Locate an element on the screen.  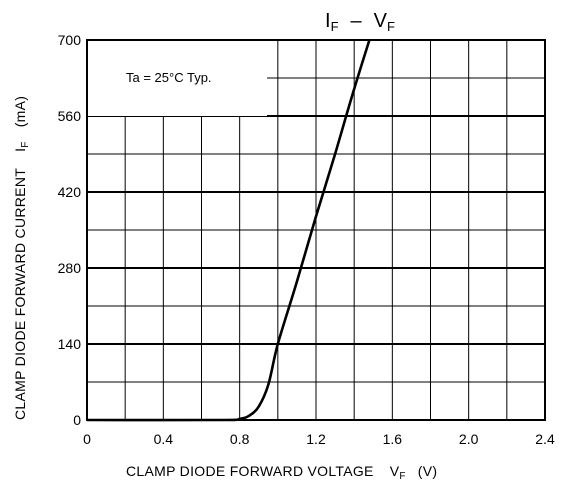
x-tick-label: 0 is located at coordinates (87, 439).